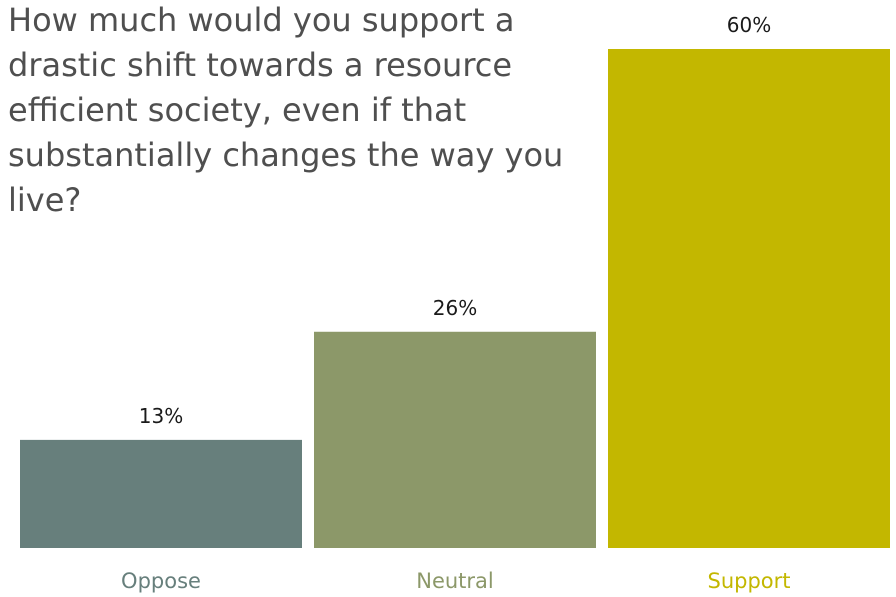 Image resolution: width=896 pixels, height=597 pixels. I want to click on value-label-neutral: 26%, so click(455, 308).